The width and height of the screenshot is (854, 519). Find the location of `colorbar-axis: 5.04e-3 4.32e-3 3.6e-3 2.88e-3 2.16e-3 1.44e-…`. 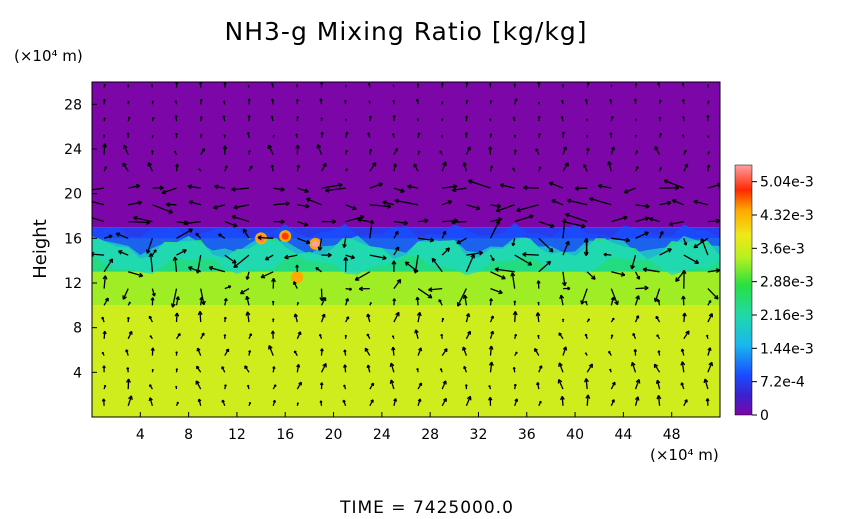

colorbar-axis: 5.04e-3 4.32e-3 3.6e-3 2.88e-3 2.16e-3 1.44e-… is located at coordinates (783, 299).